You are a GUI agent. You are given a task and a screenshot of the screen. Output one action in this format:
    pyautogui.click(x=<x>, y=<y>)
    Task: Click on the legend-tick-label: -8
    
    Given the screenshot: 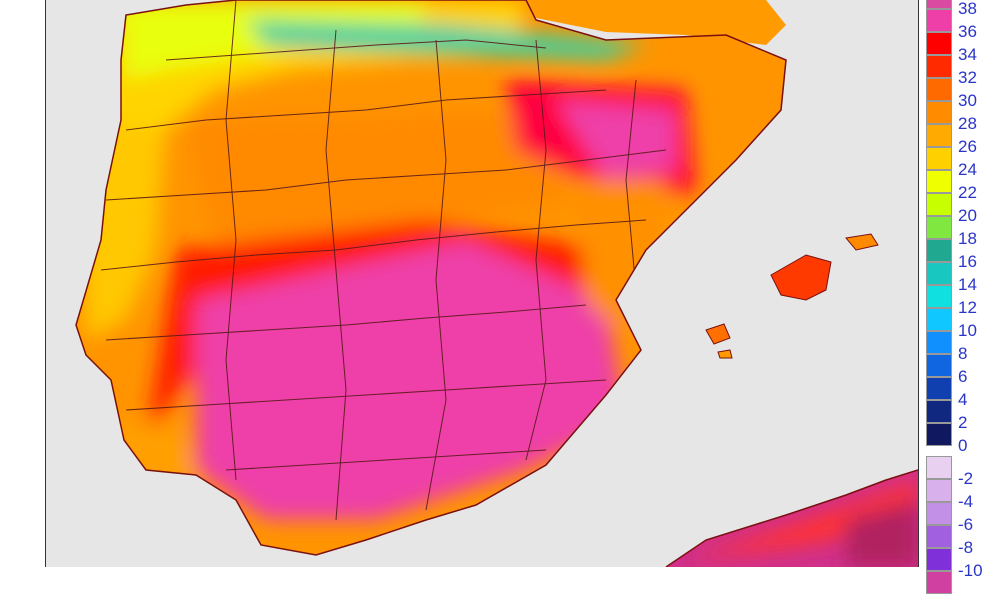 What is the action you would take?
    pyautogui.click(x=966, y=547)
    